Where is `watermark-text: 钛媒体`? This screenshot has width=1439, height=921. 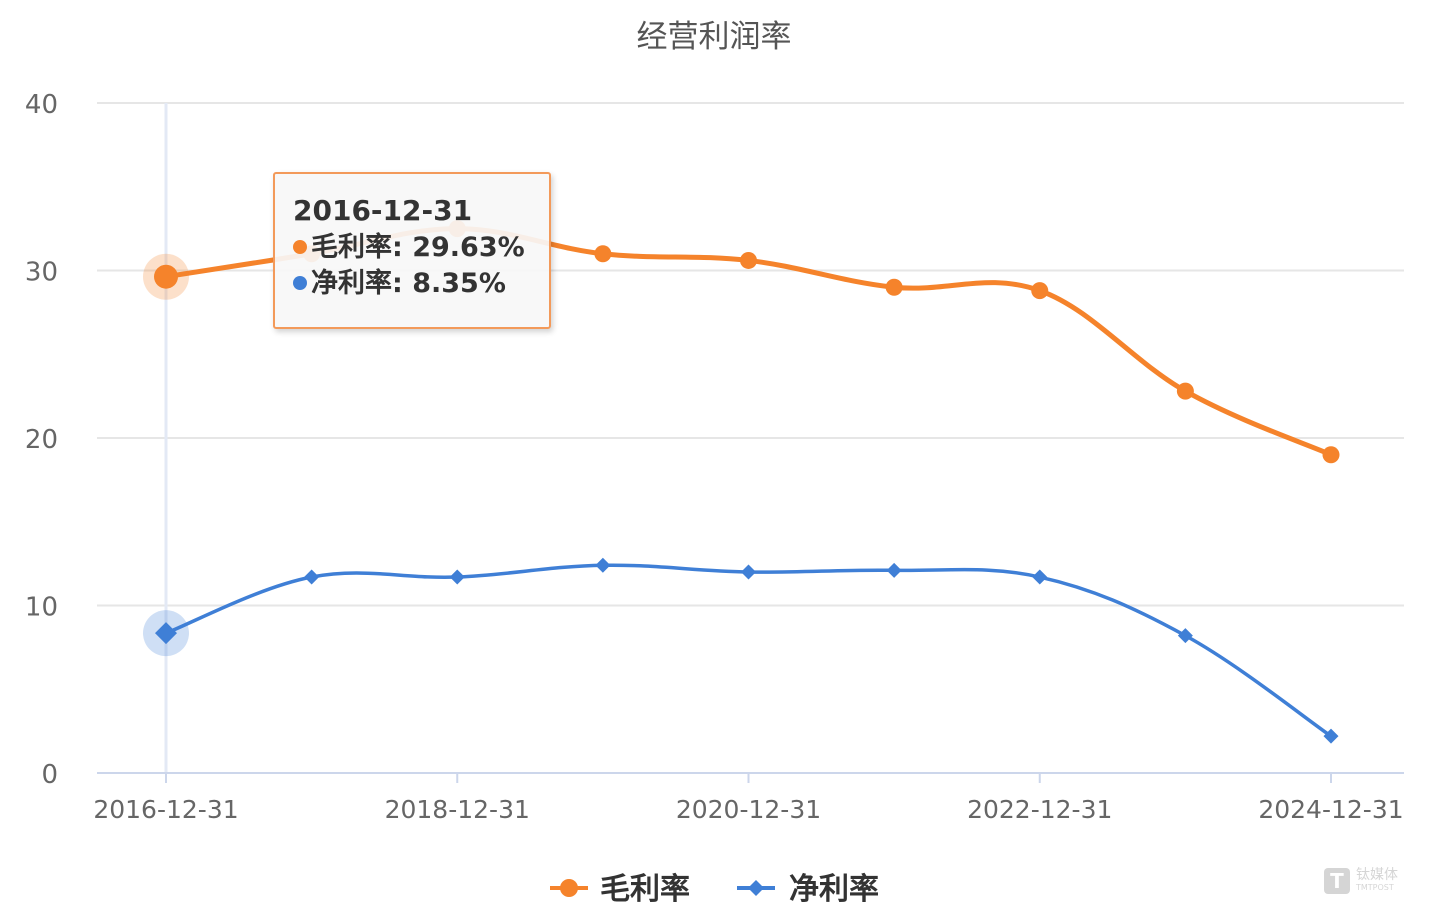
watermark-text: 钛媒体 is located at coordinates (1377, 875).